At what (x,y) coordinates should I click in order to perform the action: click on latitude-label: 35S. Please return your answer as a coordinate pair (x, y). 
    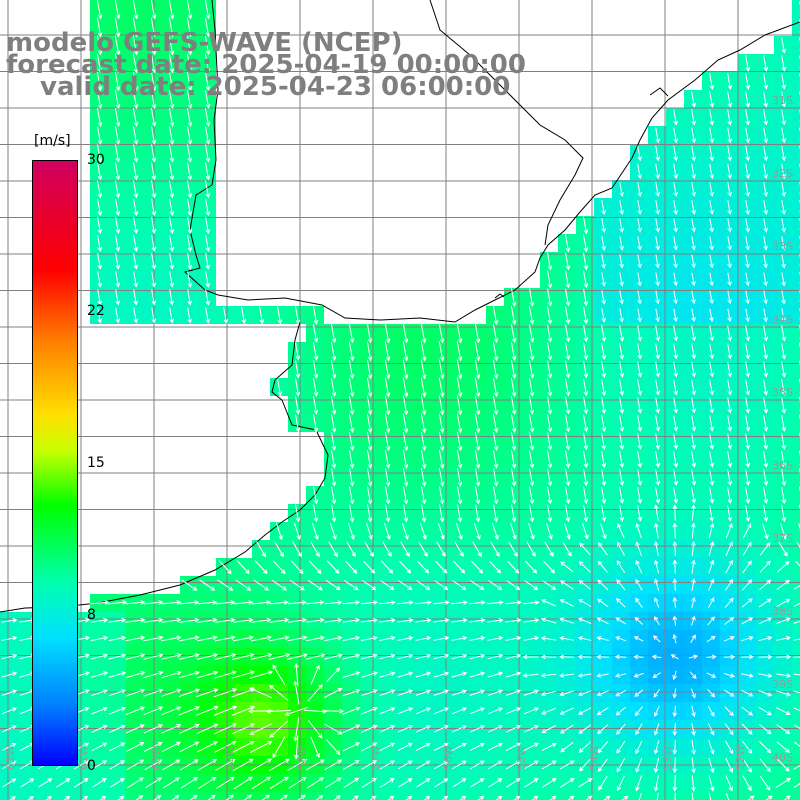
    Looking at the image, I should click on (782, 392).